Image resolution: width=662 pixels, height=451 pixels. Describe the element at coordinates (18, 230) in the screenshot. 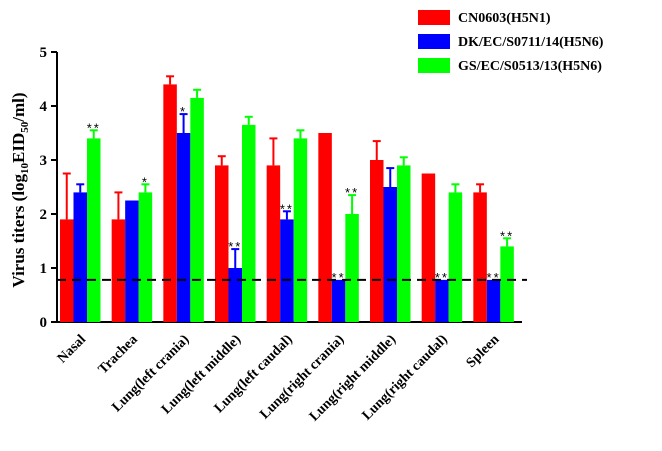

I see `ylabel-main: Virus titers (log` at that location.